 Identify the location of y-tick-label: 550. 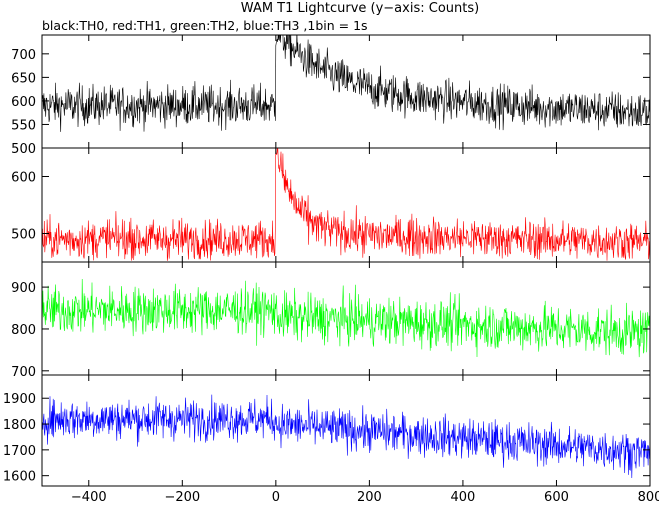
(23, 125).